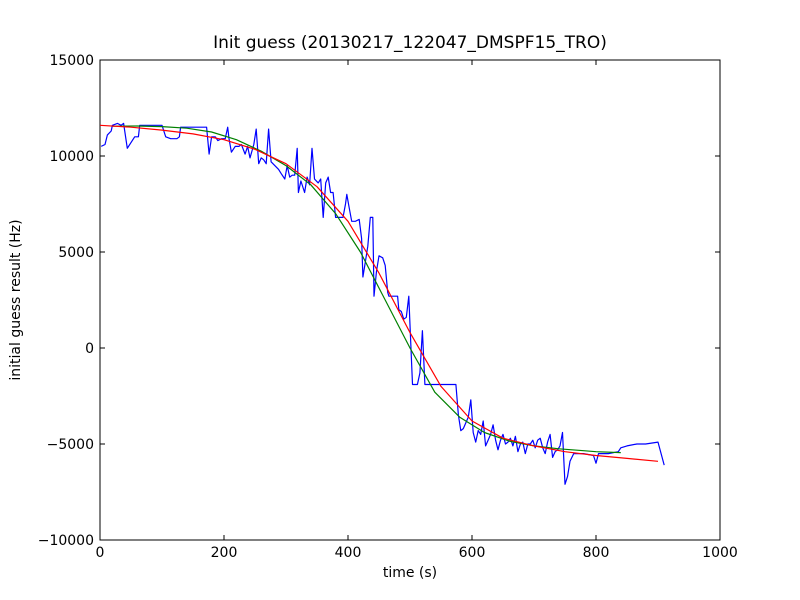 The height and width of the screenshot is (600, 800). Describe the element at coordinates (70, 445) in the screenshot. I see `y-tick-label: −5000` at that location.